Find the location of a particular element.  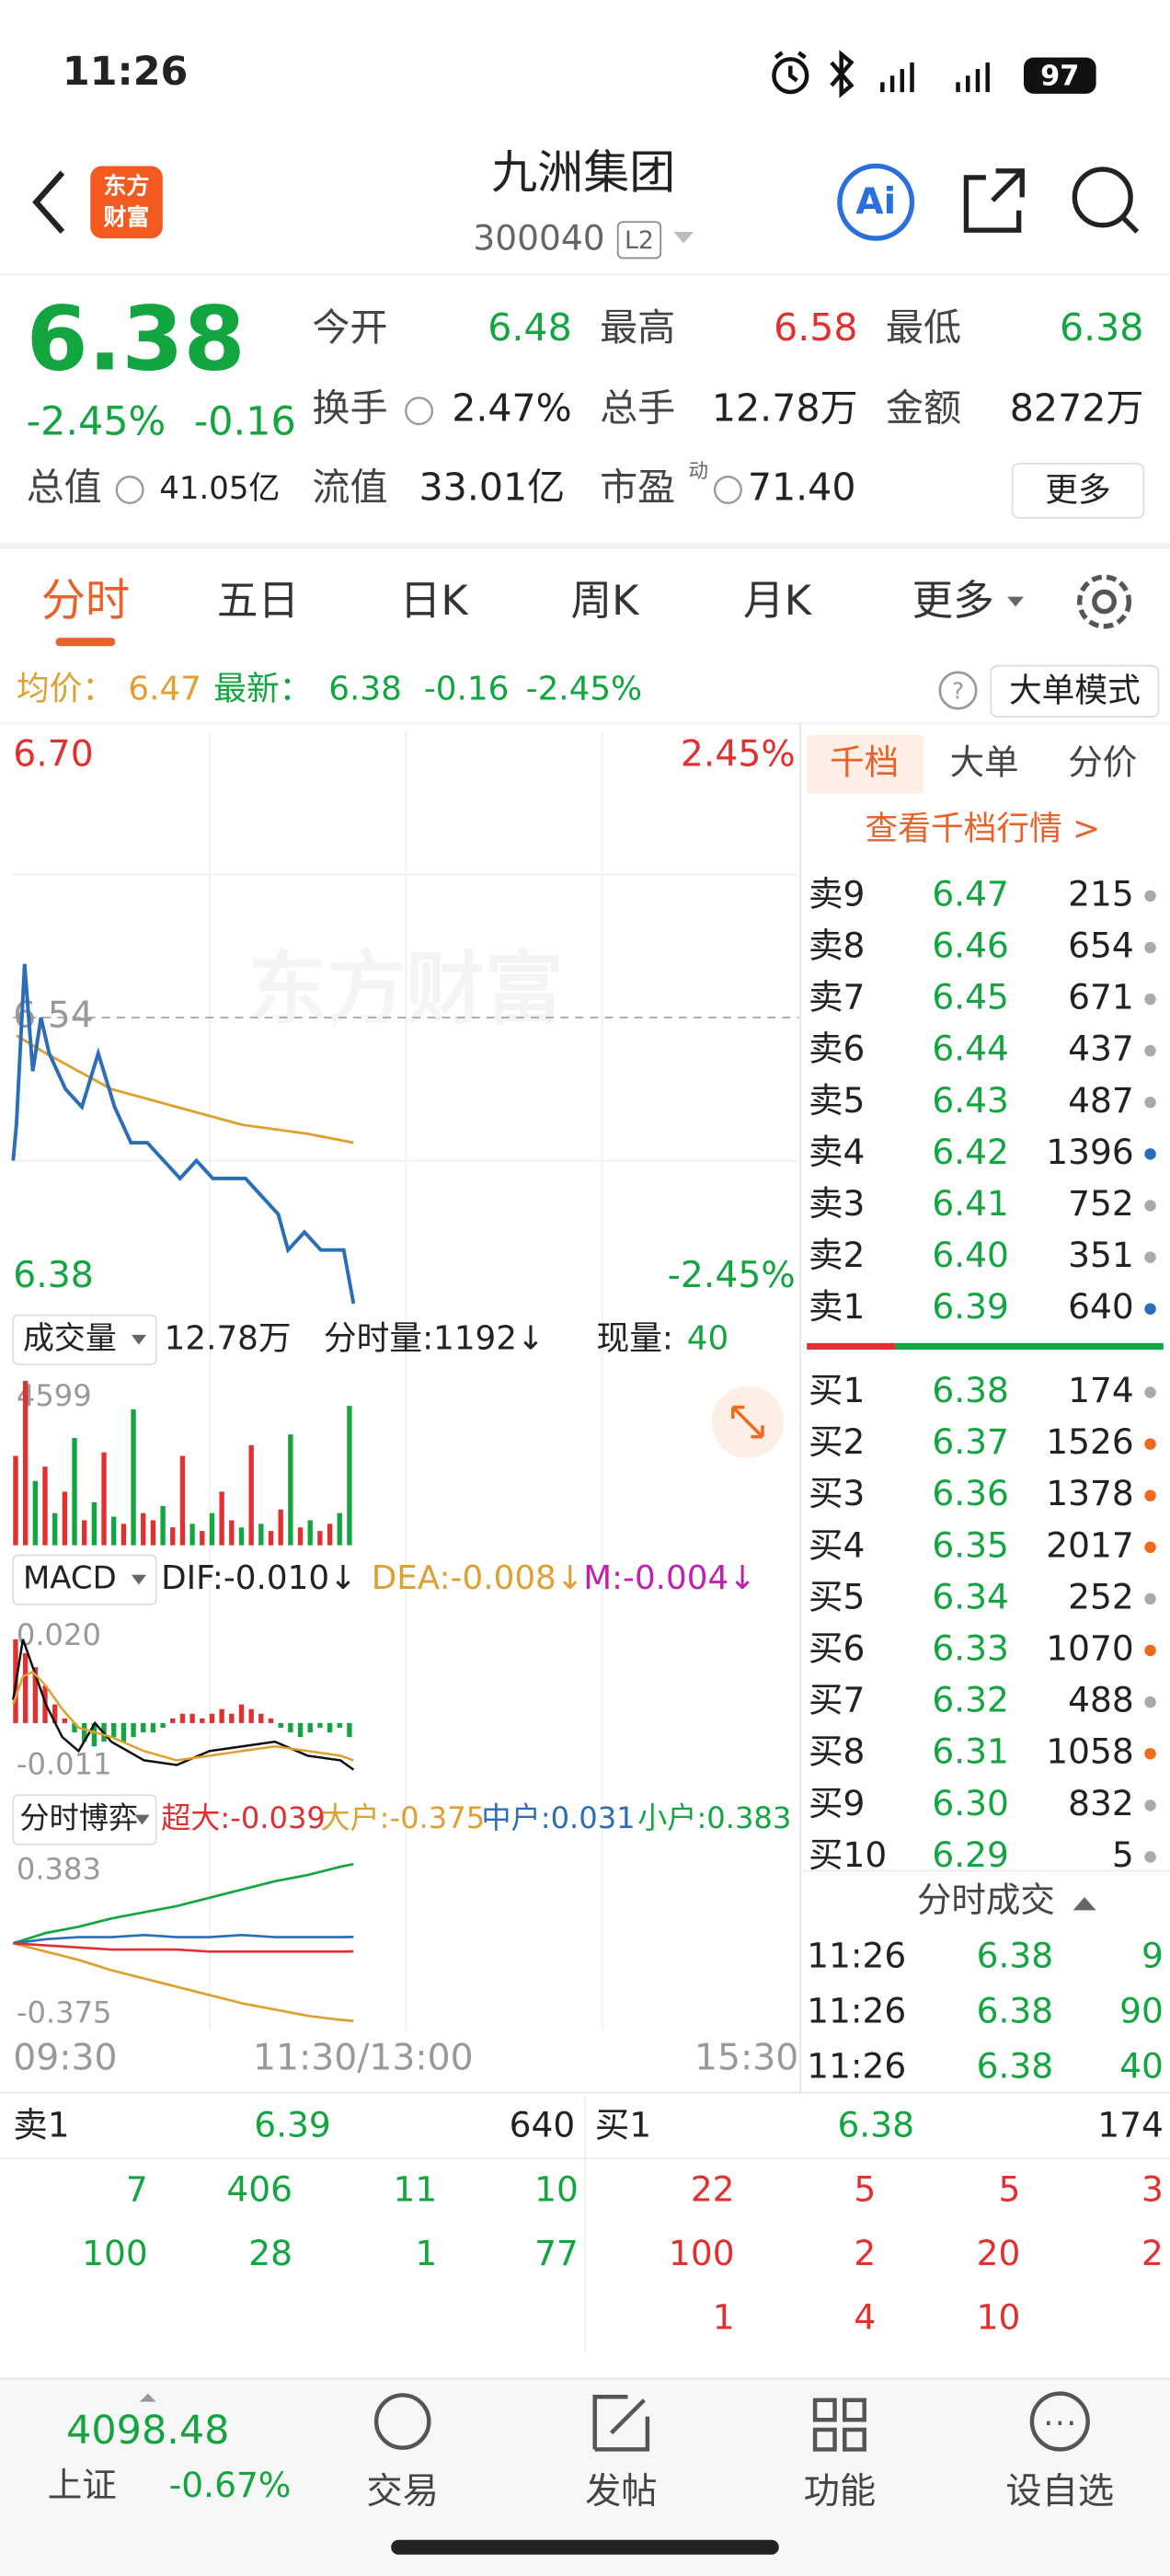

depth-vol: 487 is located at coordinates (1101, 1100).